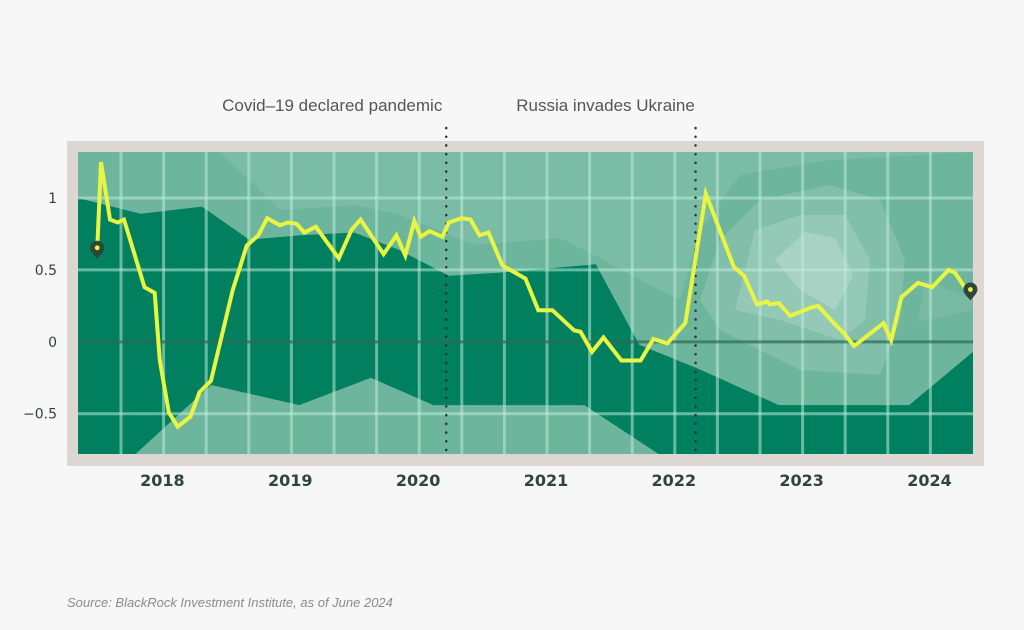 This screenshot has width=1024, height=630. Describe the element at coordinates (801, 480) in the screenshot. I see `x-tick-label: 2023` at that location.